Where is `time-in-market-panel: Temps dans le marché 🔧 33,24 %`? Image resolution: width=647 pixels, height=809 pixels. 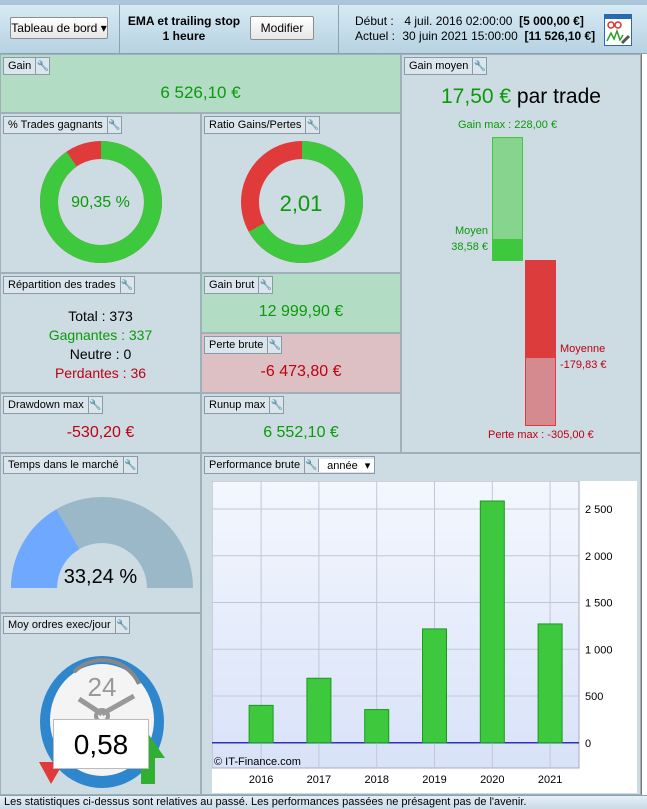
time-in-market-panel: Temps dans le marché 🔧 33,24 % is located at coordinates (100, 533).